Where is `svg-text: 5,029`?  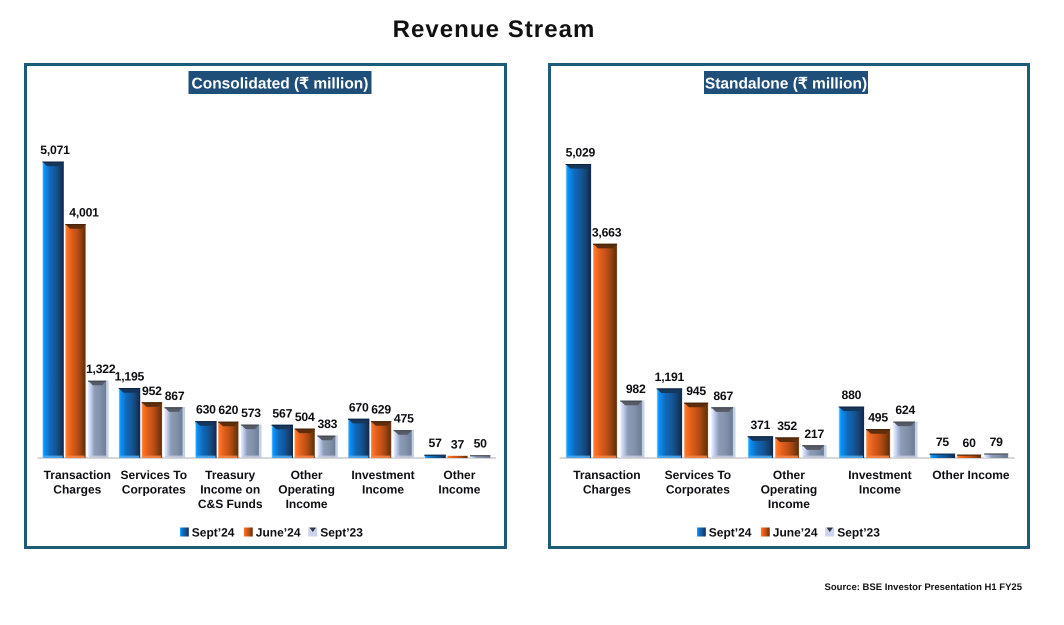 svg-text: 5,029 is located at coordinates (581, 153).